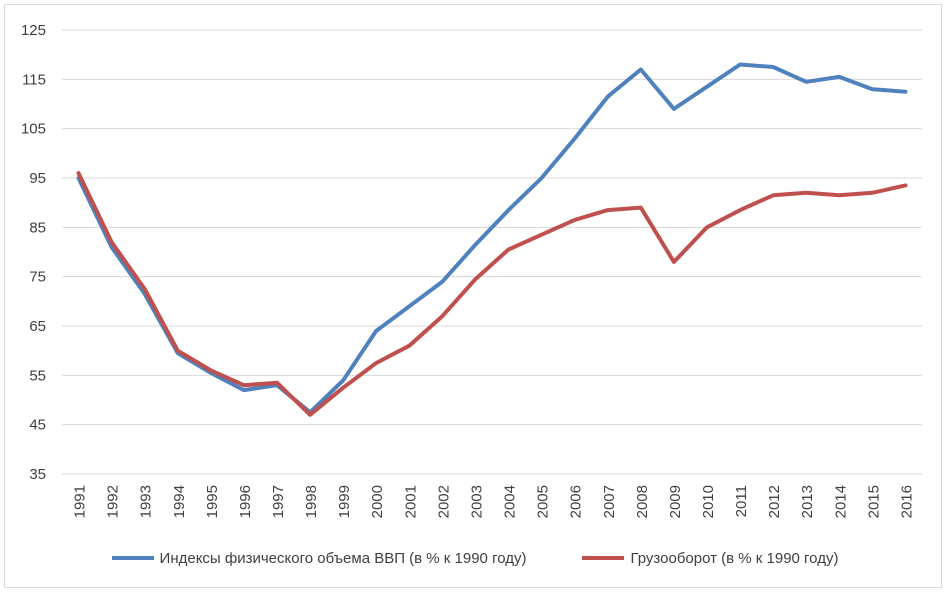 The width and height of the screenshot is (950, 595). I want to click on legend-item-freight: Грузооборот (в % к 1990 году), so click(710, 558).